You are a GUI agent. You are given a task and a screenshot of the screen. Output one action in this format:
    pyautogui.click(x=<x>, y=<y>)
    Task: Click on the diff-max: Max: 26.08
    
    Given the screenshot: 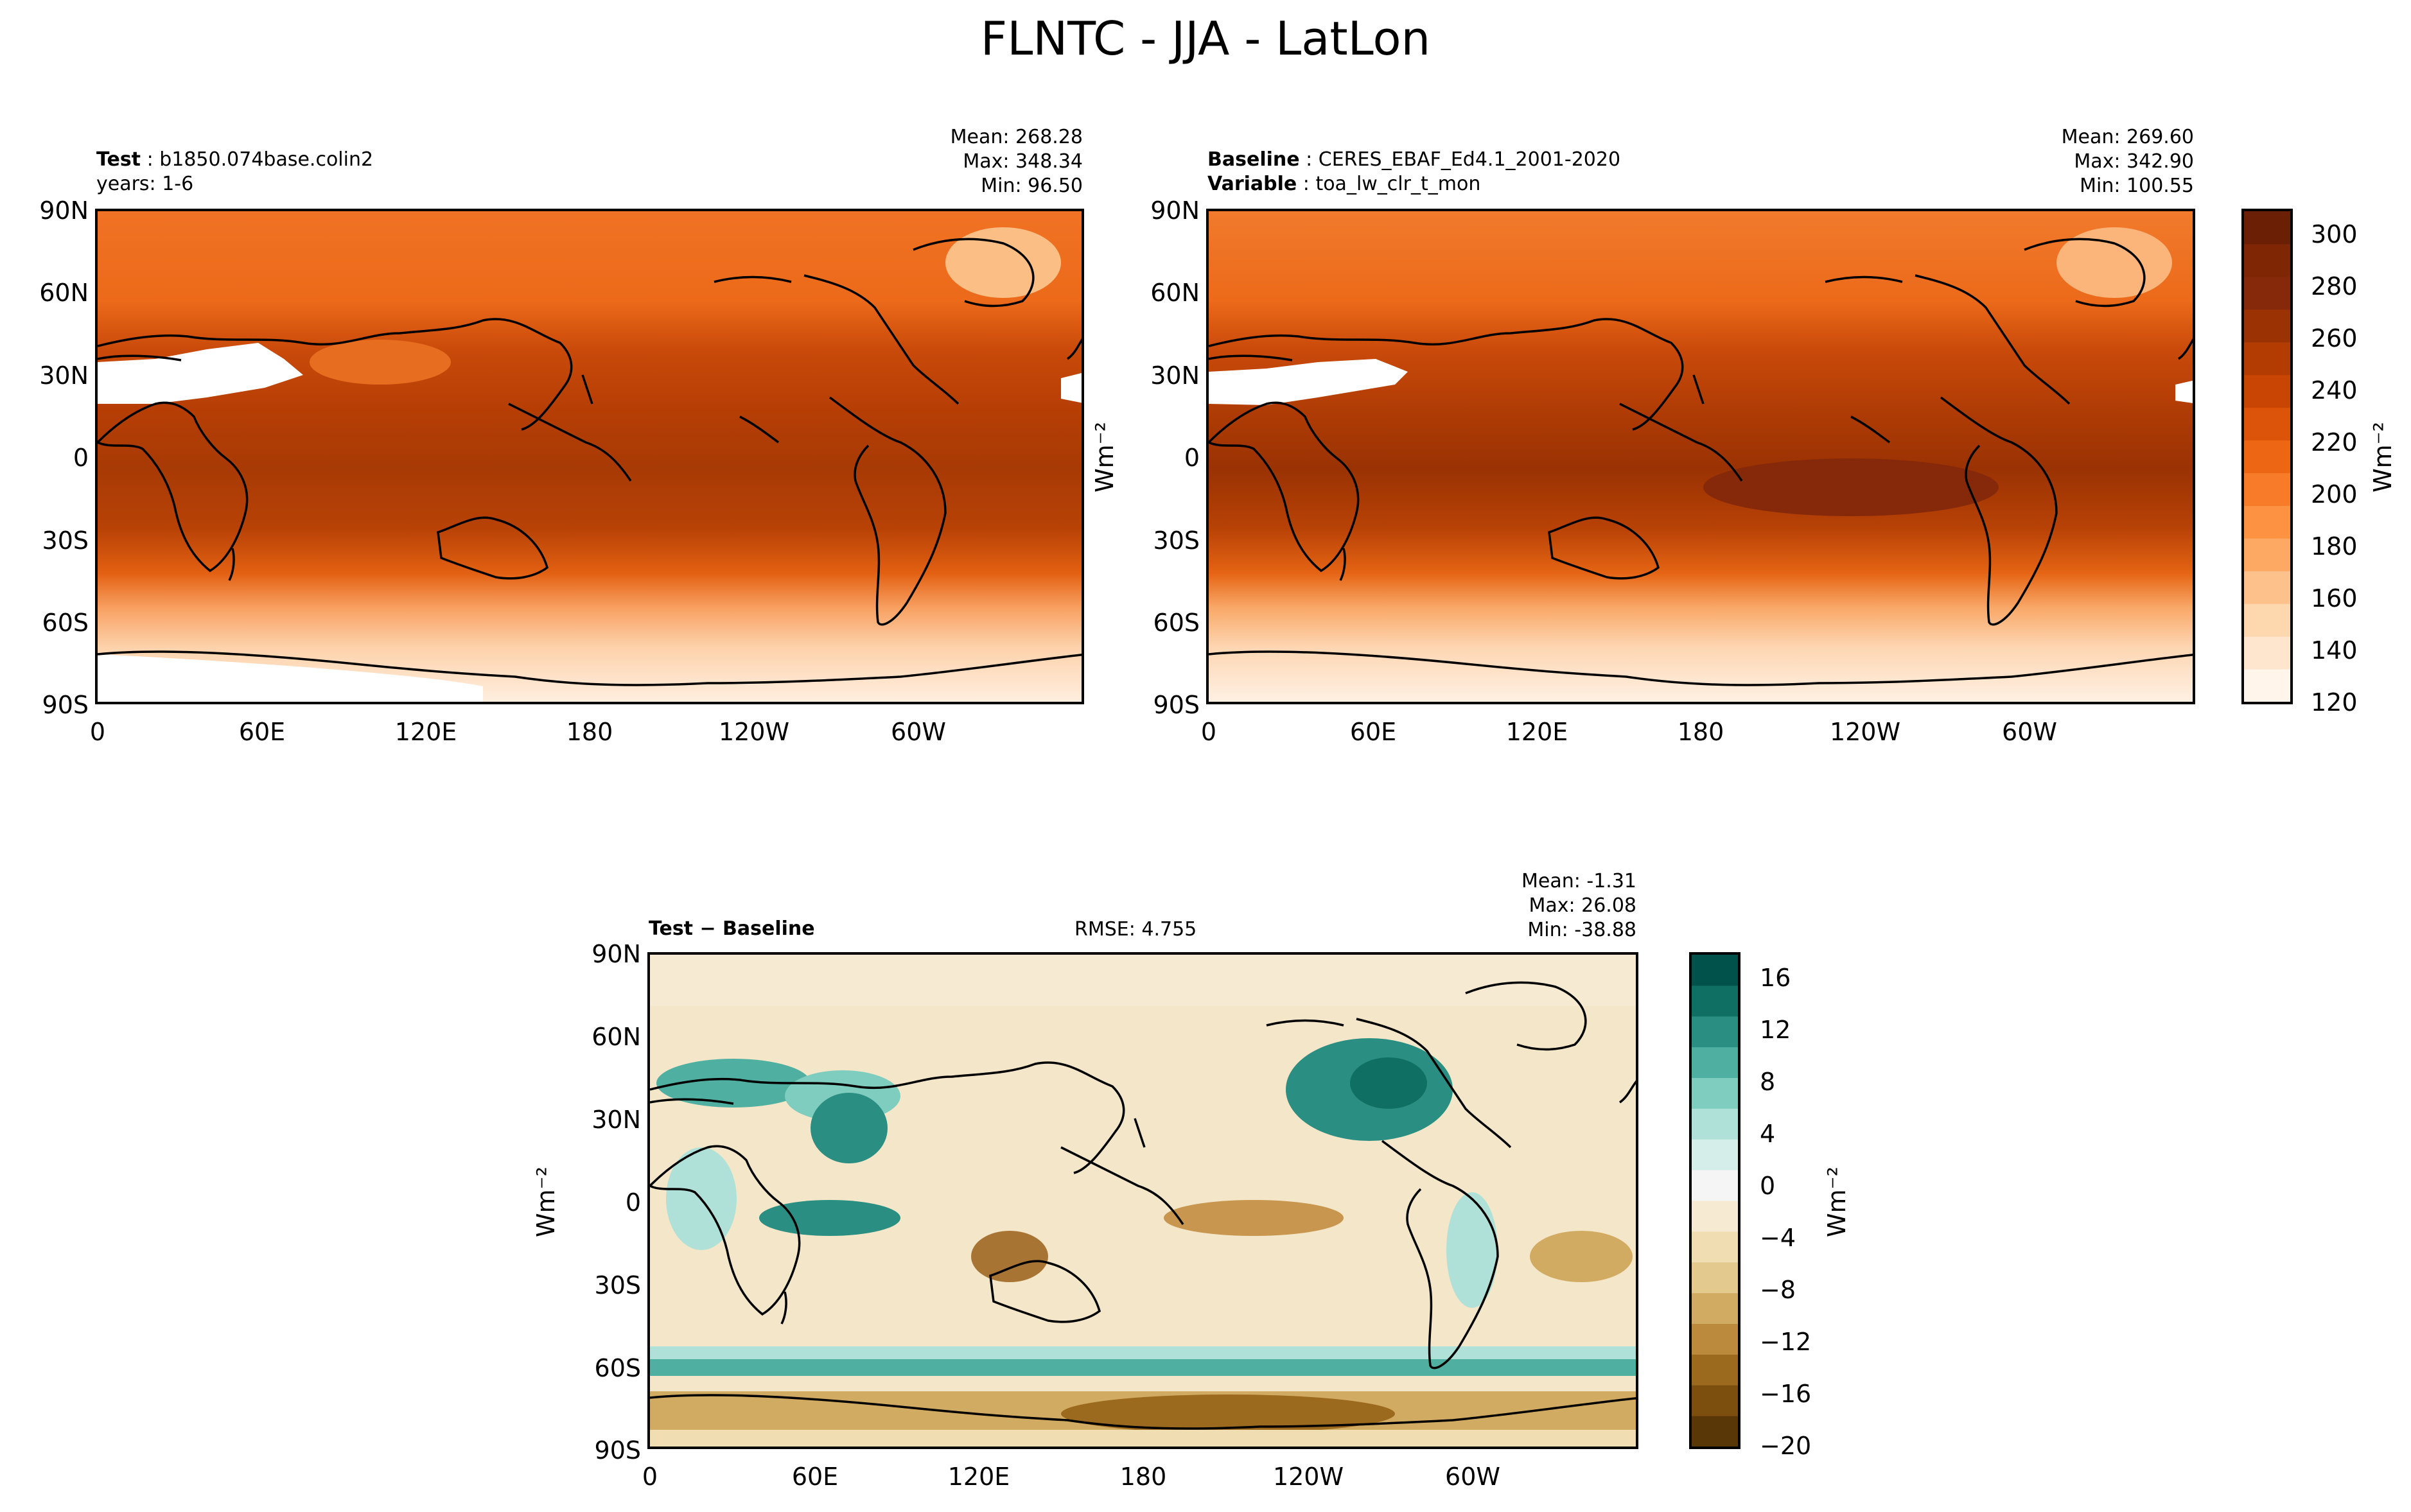 What is the action you would take?
    pyautogui.click(x=1582, y=905)
    